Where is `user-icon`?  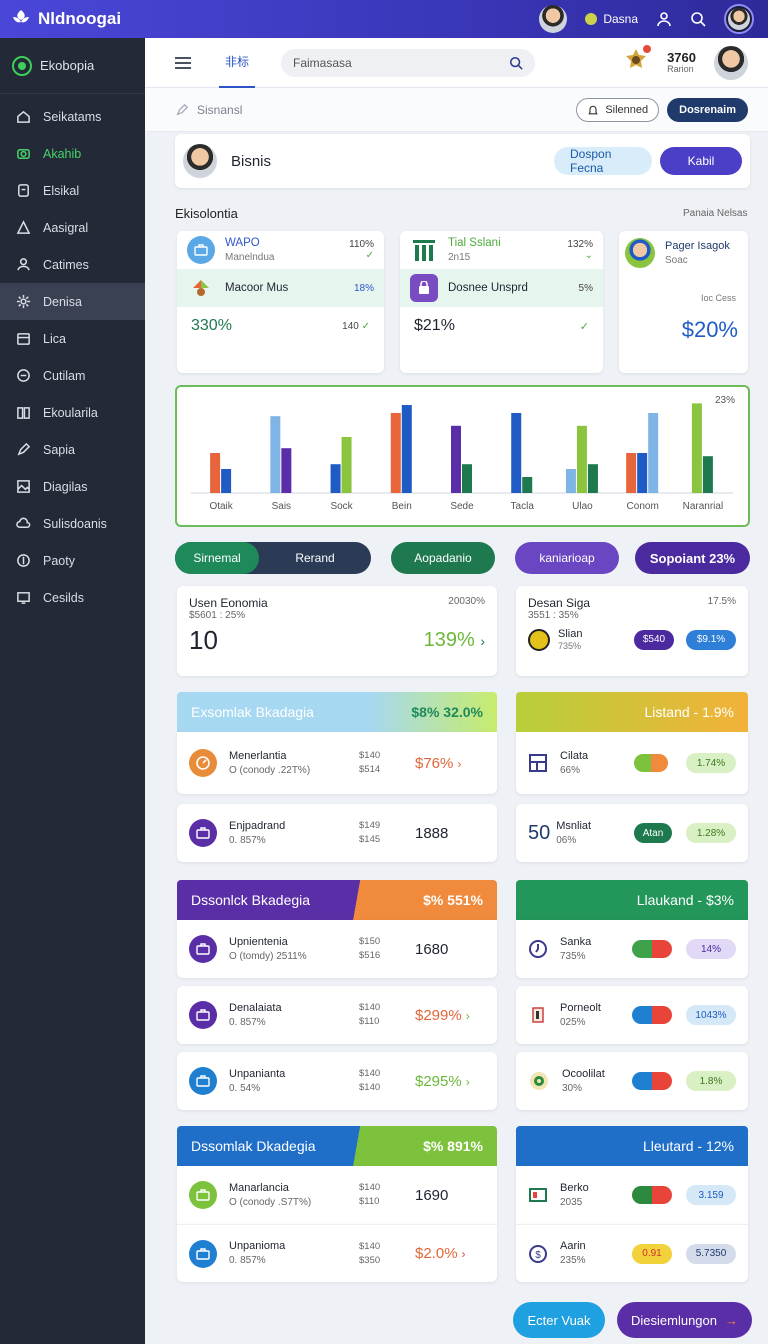
user-icon is located at coordinates (664, 19).